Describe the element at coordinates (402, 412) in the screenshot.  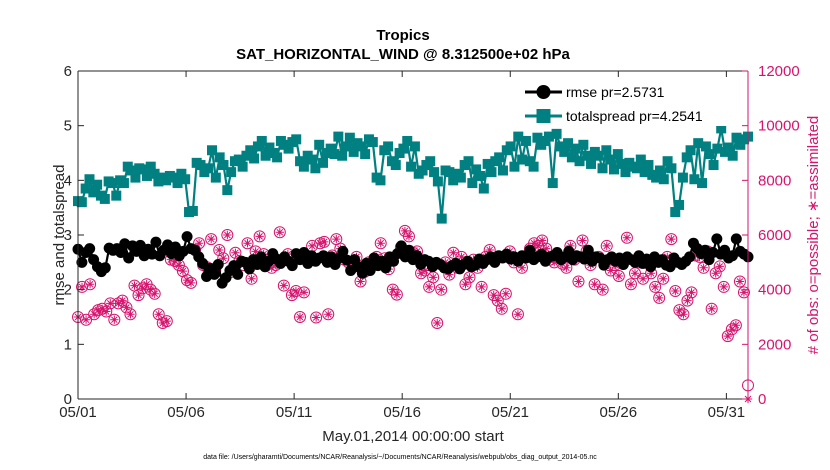
I see `x-tick-label: 05/16` at that location.